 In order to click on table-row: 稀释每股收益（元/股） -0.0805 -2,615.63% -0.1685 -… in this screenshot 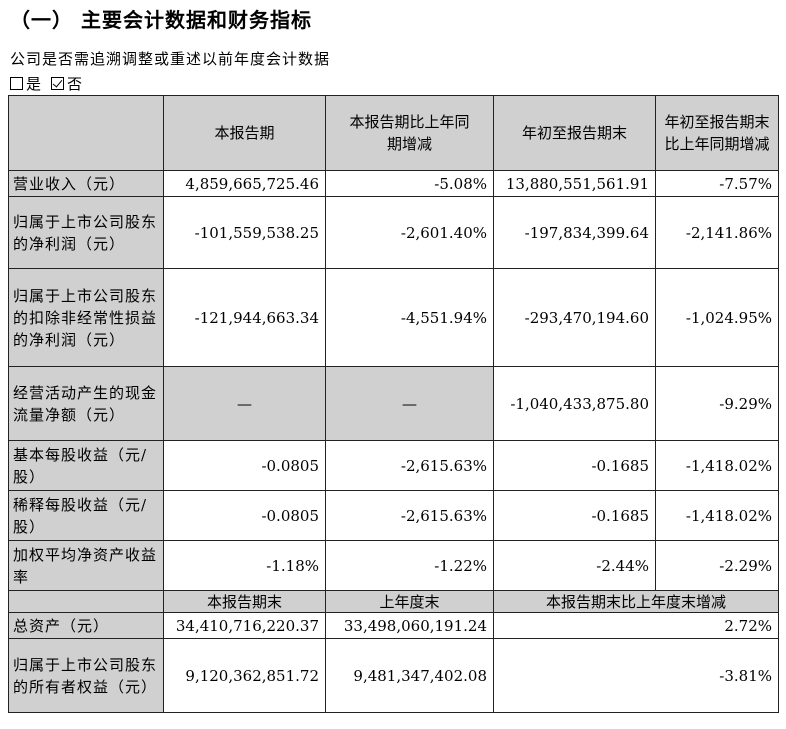, I will do `click(393, 515)`.